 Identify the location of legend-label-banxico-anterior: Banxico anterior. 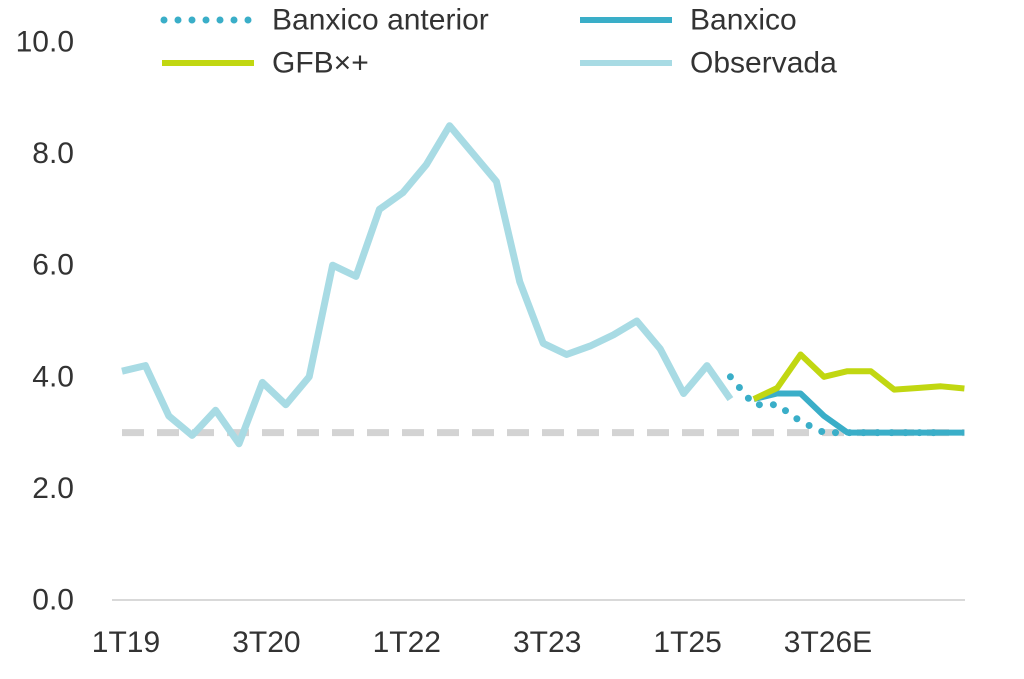
(380, 20).